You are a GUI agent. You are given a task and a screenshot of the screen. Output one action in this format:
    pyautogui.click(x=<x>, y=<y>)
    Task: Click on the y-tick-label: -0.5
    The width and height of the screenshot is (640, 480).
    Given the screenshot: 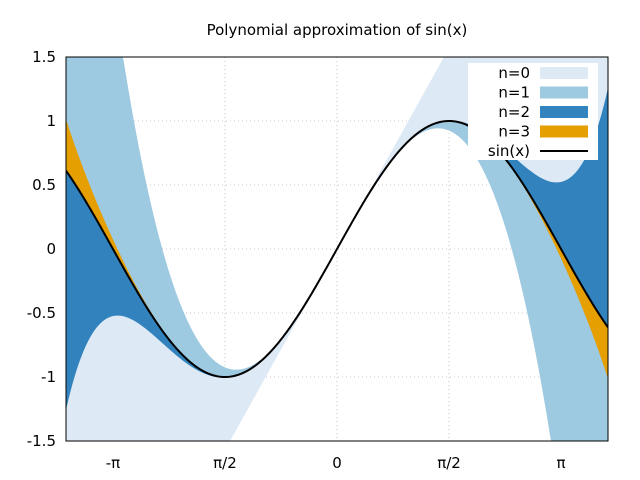 What is the action you would take?
    pyautogui.click(x=41, y=313)
    